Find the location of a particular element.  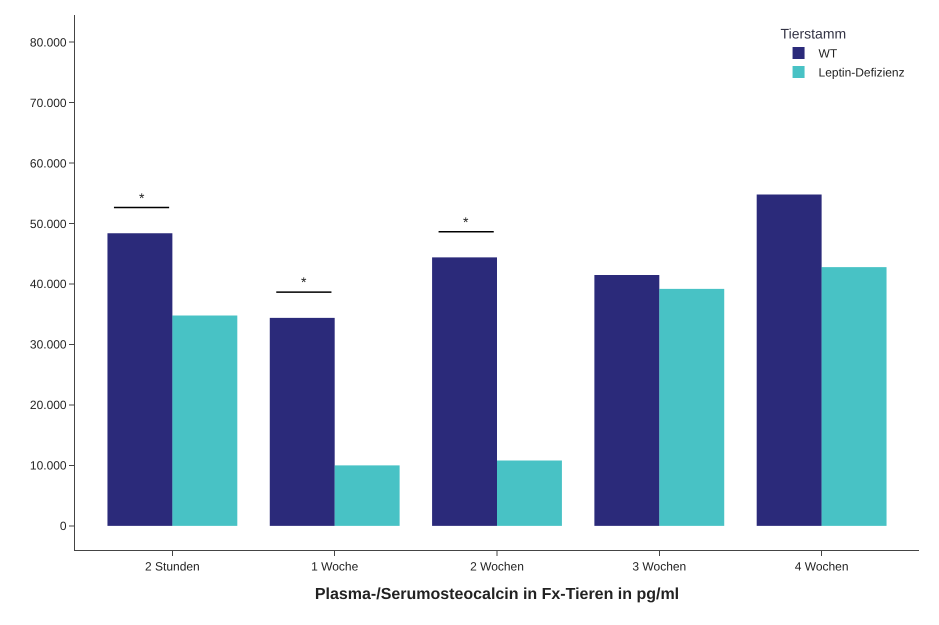

x-tick-label: 3 Wochen is located at coordinates (659, 566).